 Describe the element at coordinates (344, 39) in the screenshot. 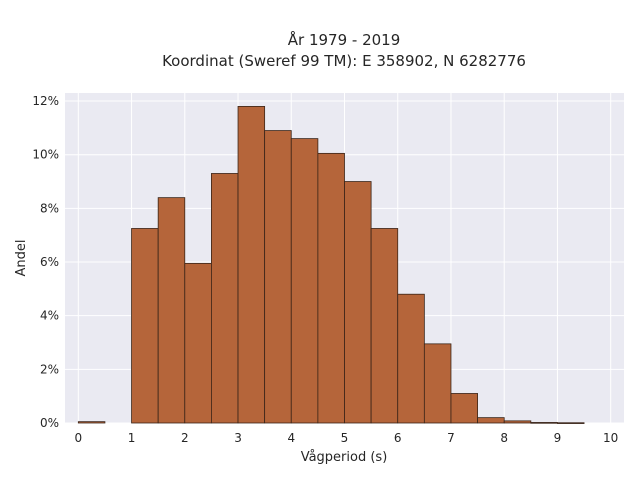

I see `chart-title-line-1: År 1979 - 2019` at that location.